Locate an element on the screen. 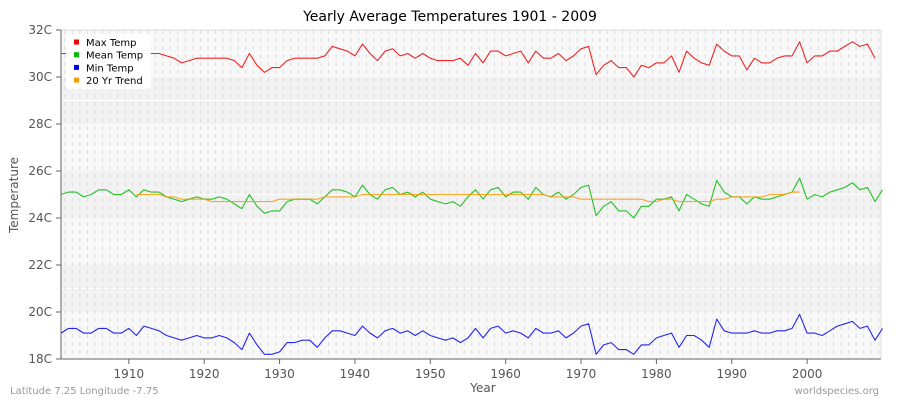 The image size is (900, 400). y-tick-label: 32C is located at coordinates (40, 30).